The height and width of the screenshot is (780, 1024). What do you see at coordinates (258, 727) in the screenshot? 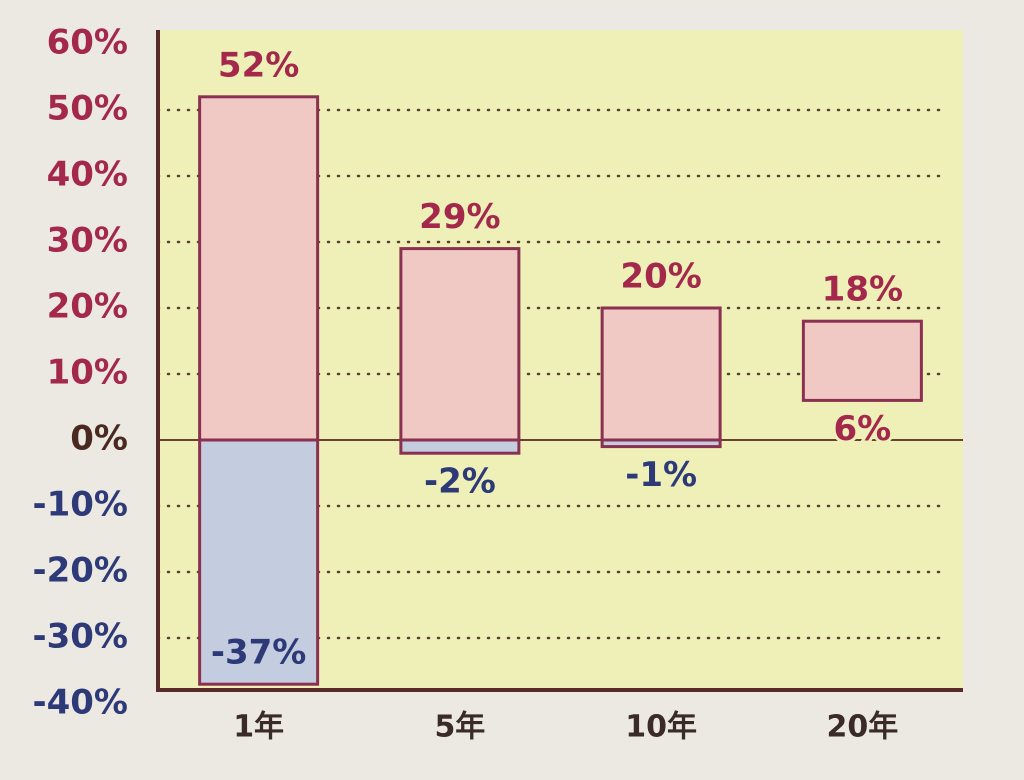
I see `x-tick-label: 1年` at bounding box center [258, 727].